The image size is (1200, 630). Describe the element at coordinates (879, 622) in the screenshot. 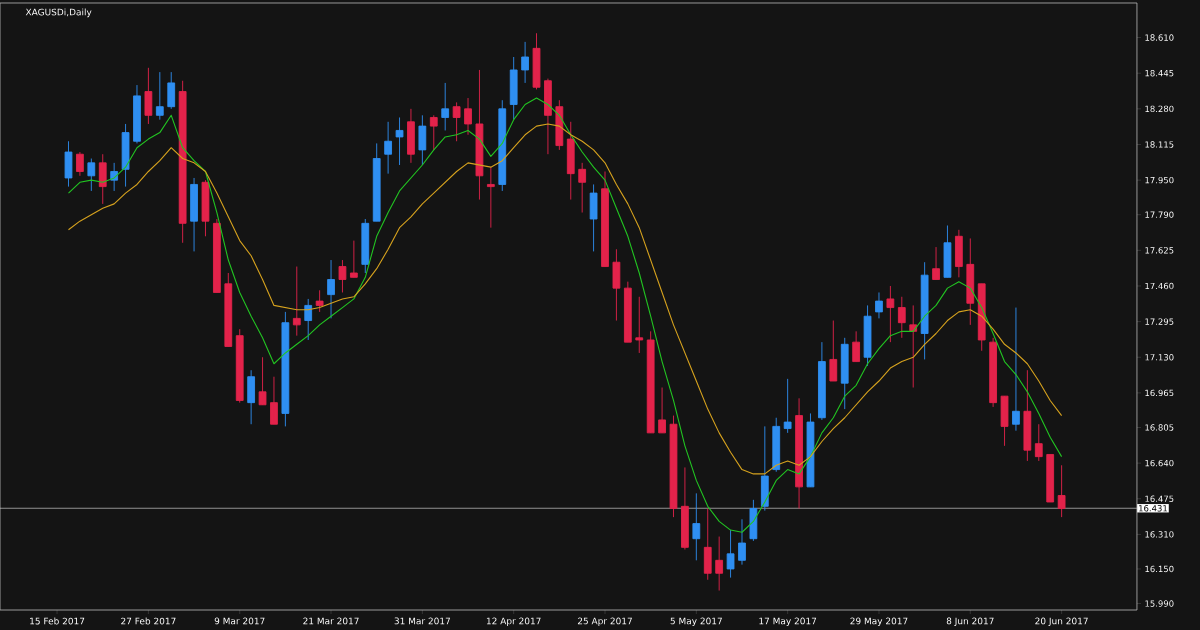

I see `x-tick-label: 29 May 2017` at that location.